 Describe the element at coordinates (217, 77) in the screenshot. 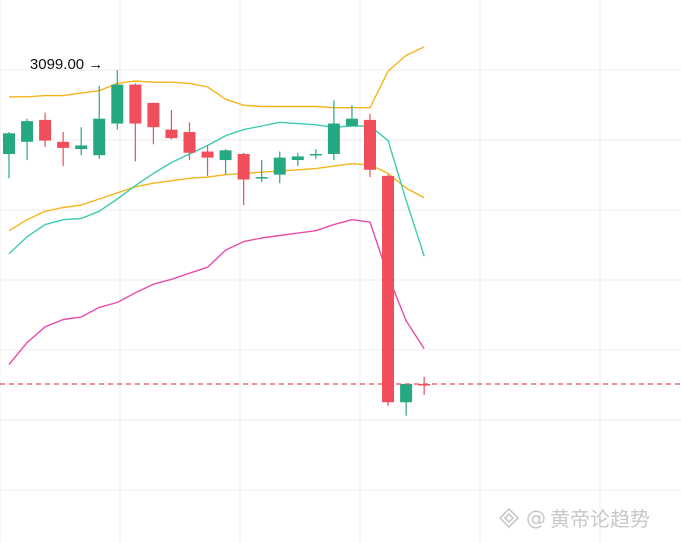

I see `bollinger-upper-line` at that location.